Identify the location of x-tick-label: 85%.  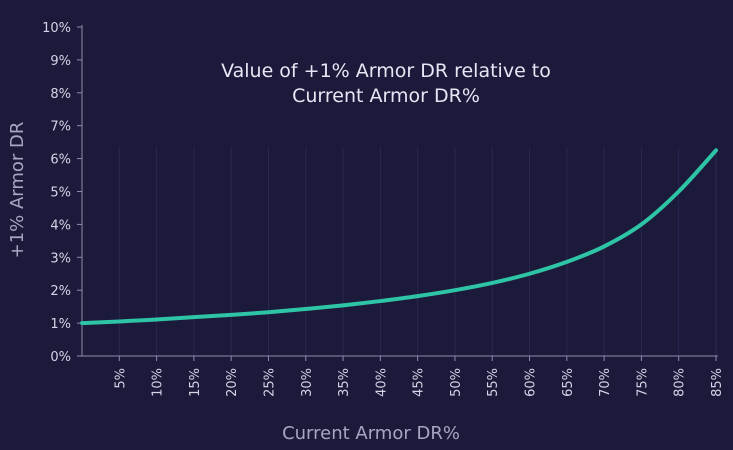
(717, 382).